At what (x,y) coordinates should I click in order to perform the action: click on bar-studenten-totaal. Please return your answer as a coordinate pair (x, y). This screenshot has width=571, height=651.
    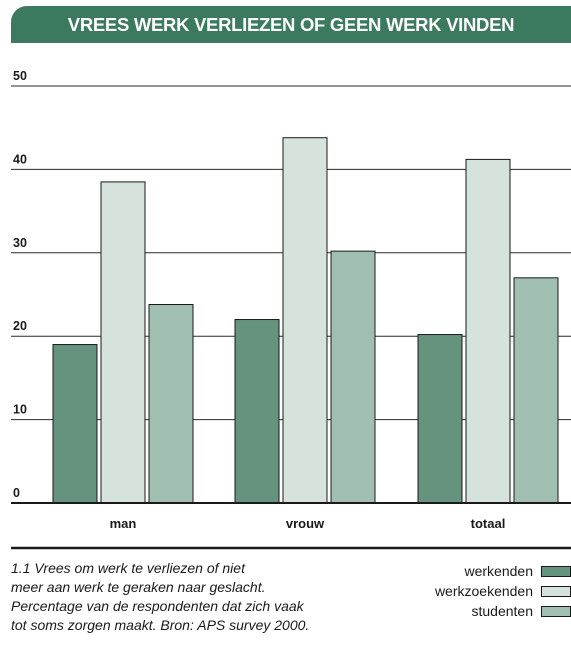
    Looking at the image, I should click on (536, 390).